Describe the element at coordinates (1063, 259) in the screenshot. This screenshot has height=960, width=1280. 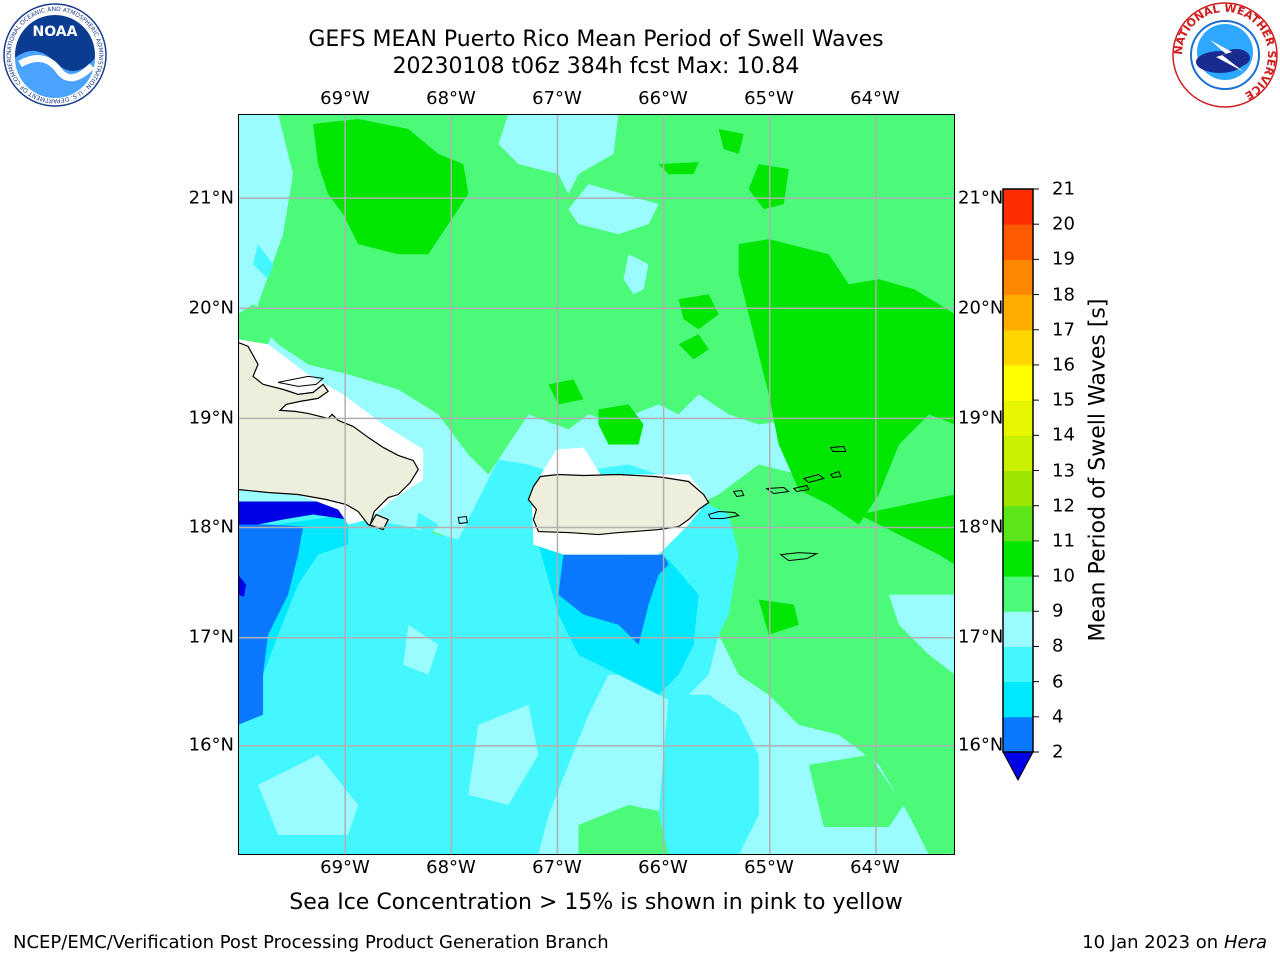
I see `colorbar-tick-label: 19` at that location.